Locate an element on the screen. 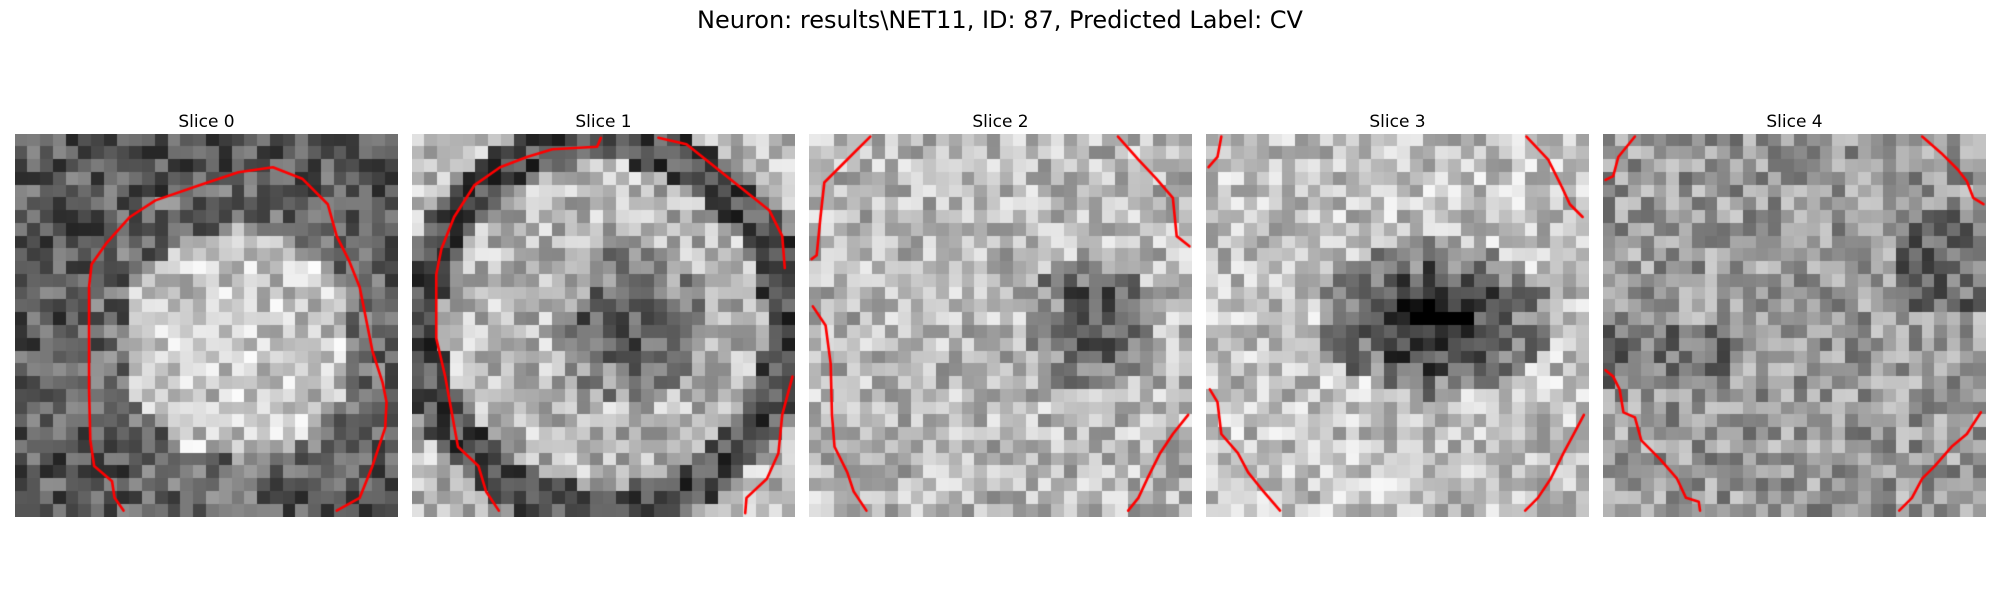 This screenshot has width=2000, height=600. slice-panel-2: Slice 2 is located at coordinates (1000, 313).